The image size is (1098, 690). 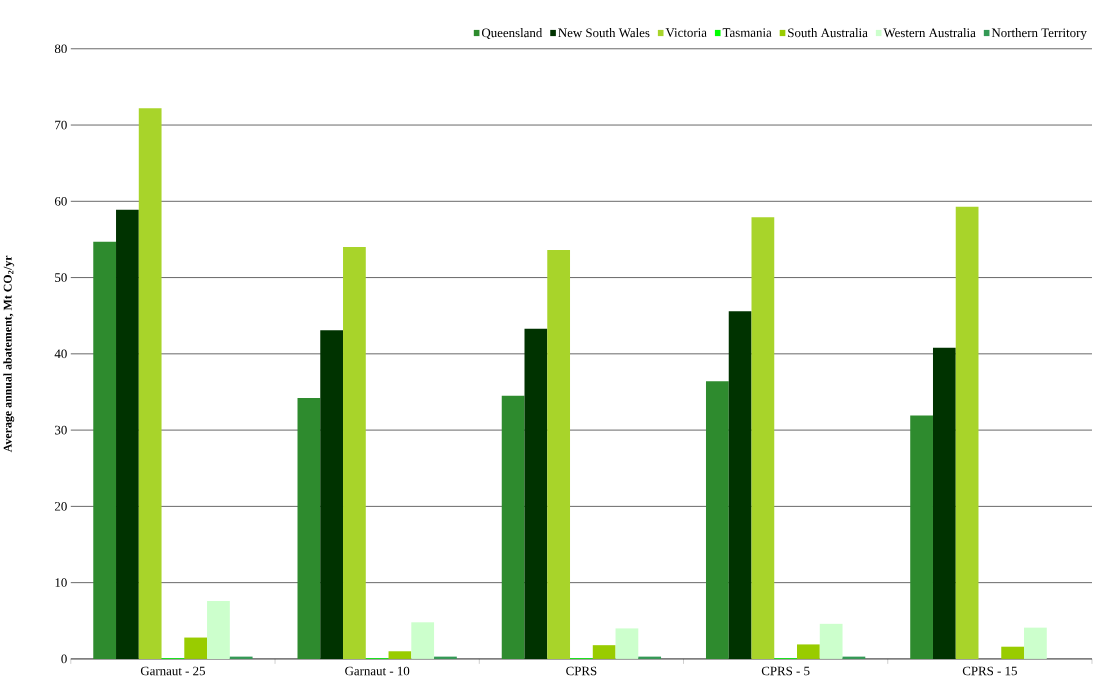 What do you see at coordinates (581, 671) in the screenshot?
I see `x-tick-label: CPRS` at bounding box center [581, 671].